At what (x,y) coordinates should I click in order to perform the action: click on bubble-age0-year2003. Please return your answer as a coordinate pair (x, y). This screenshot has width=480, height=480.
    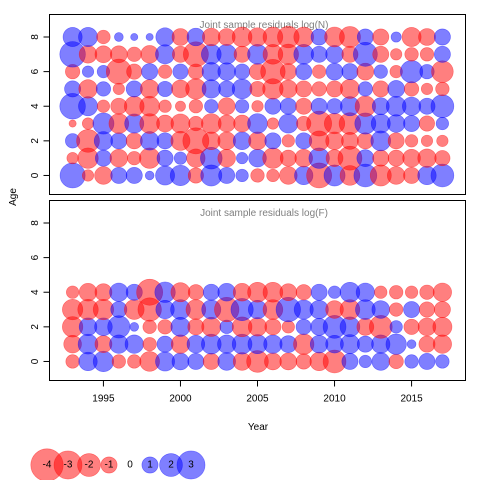
    Looking at the image, I should click on (226, 361).